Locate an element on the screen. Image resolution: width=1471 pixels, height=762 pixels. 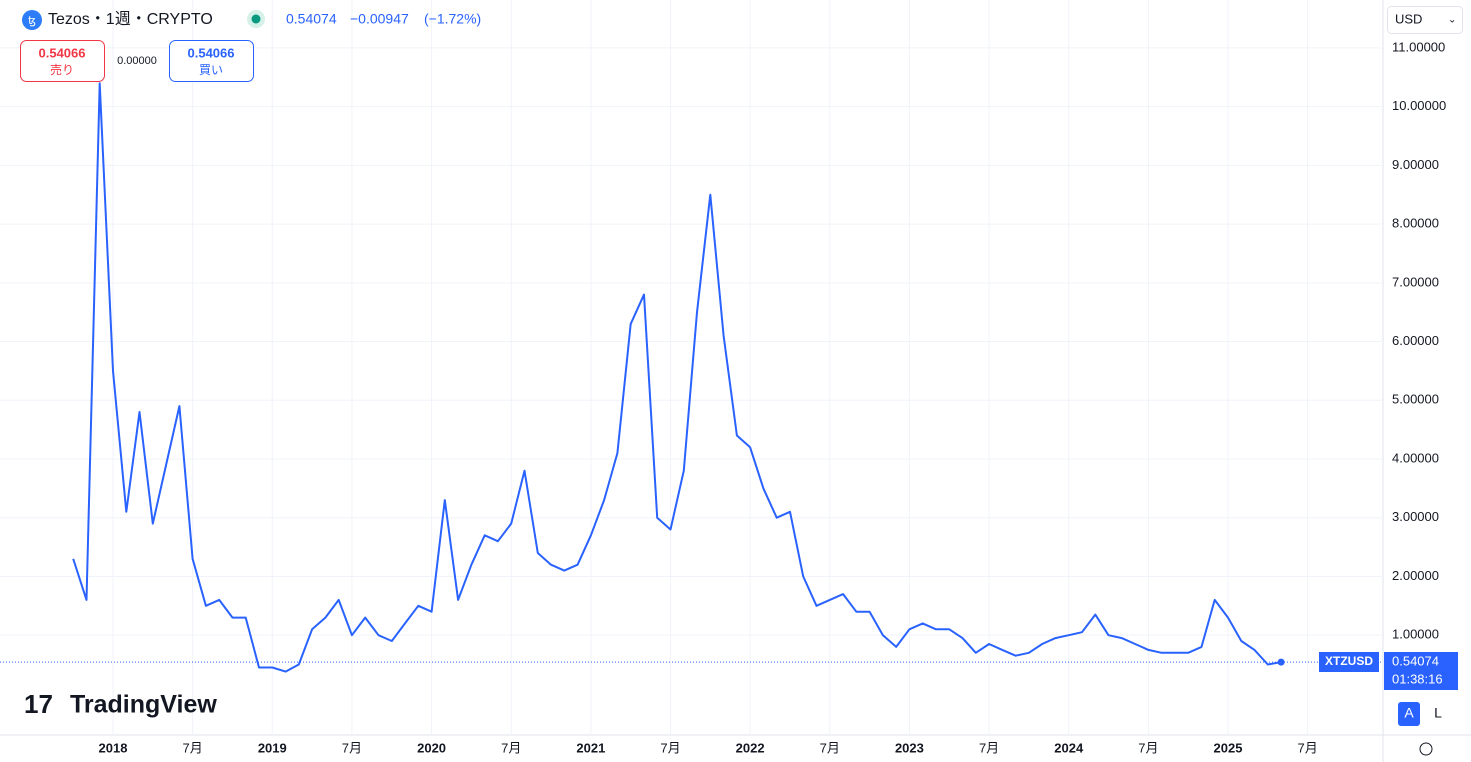
x-tick-label: 2023 is located at coordinates (909, 747).